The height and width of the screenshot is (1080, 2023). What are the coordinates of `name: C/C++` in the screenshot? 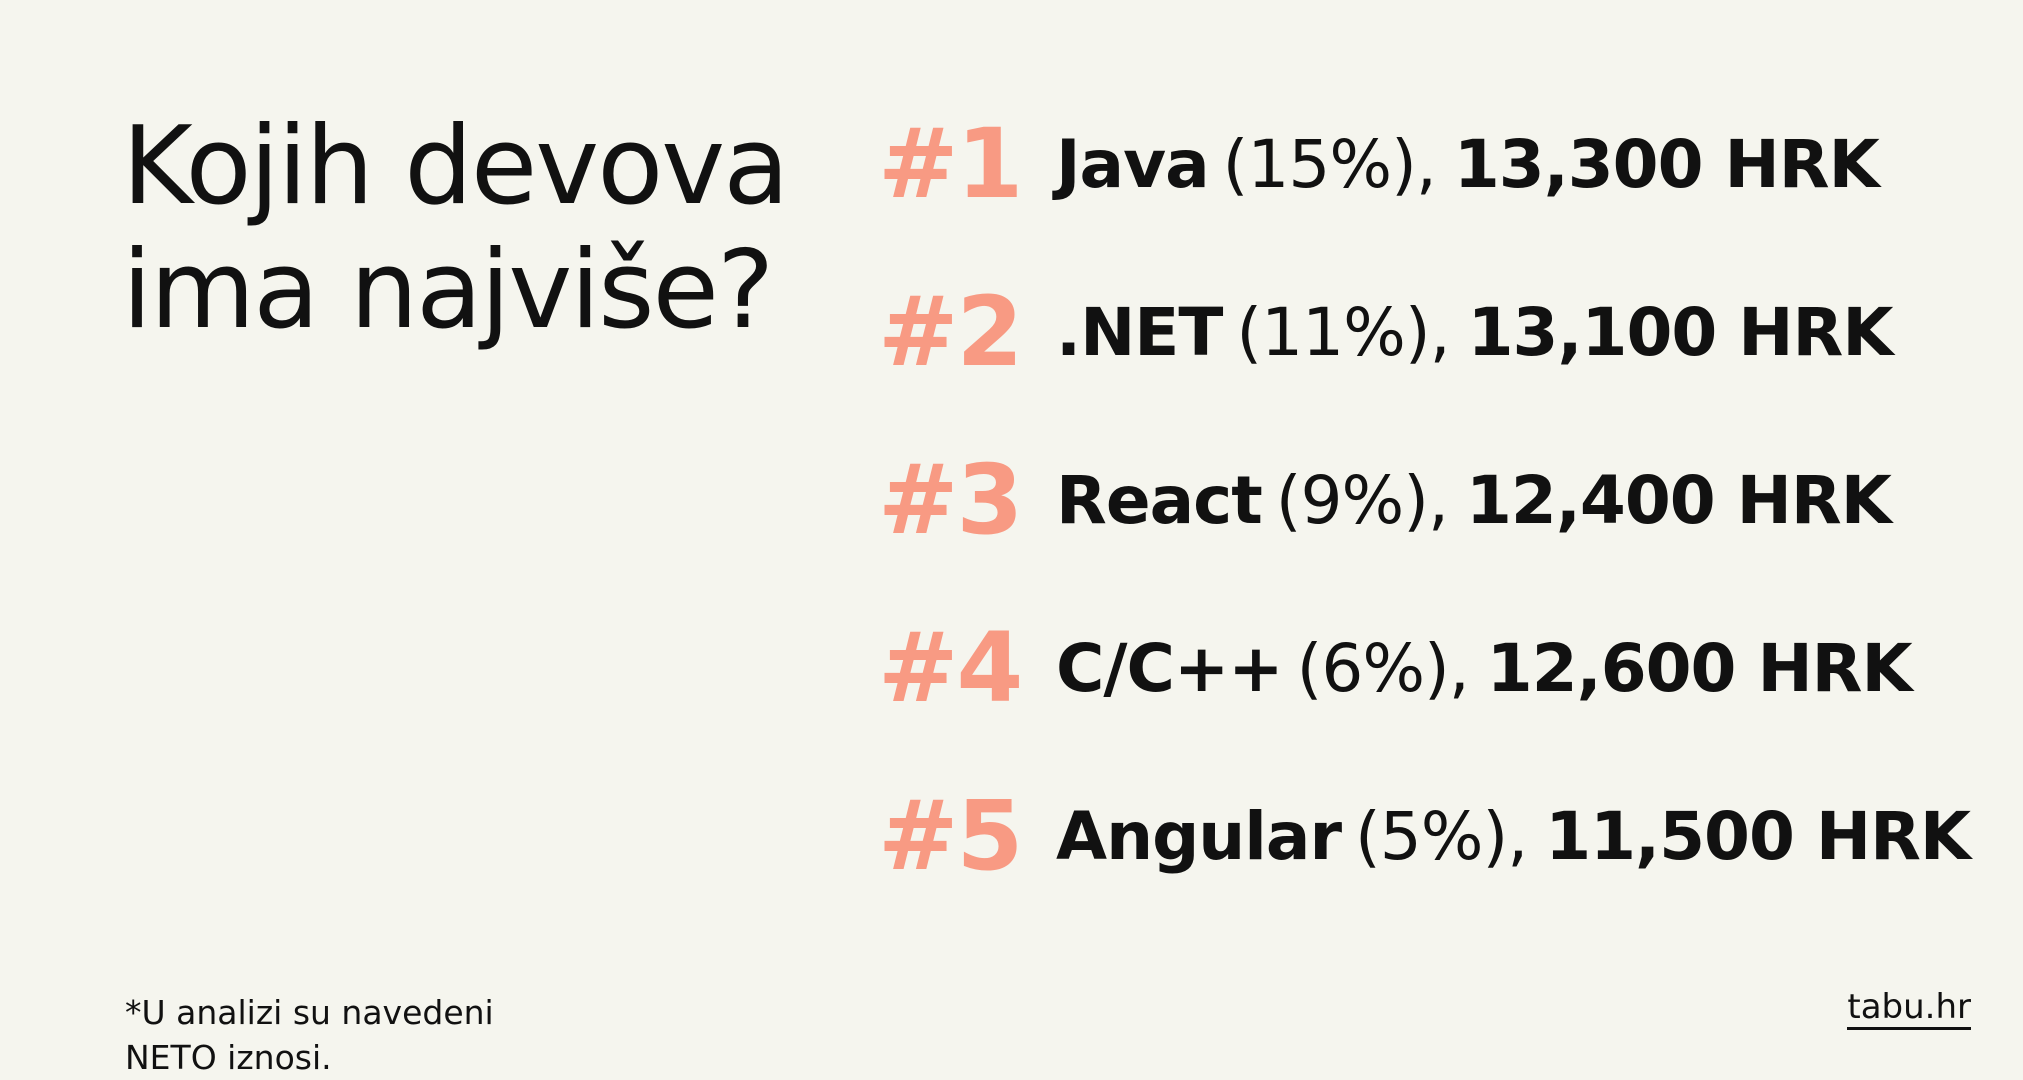 It's located at (1170, 668).